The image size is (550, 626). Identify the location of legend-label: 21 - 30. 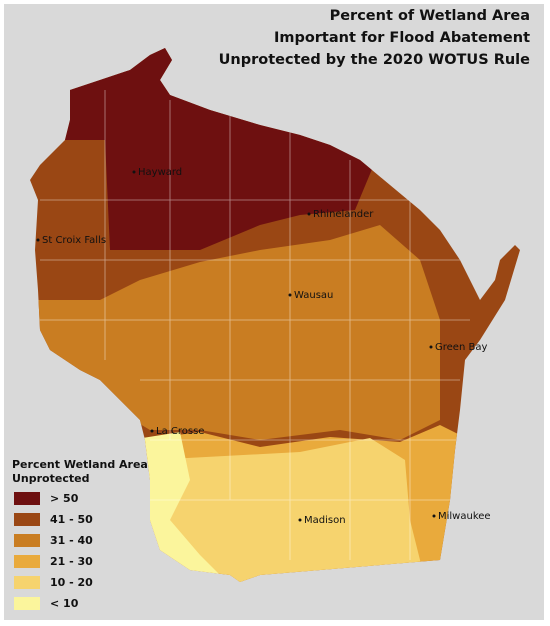
(71, 561).